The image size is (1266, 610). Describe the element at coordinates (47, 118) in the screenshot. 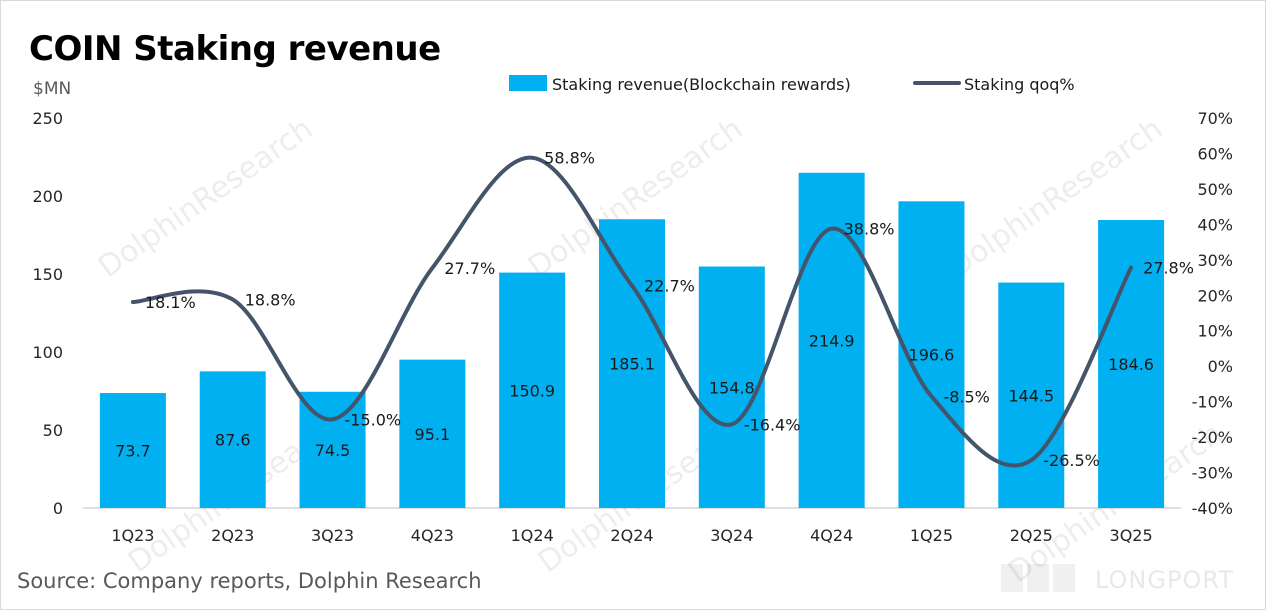

I see `y-left-tick-label: 250` at that location.